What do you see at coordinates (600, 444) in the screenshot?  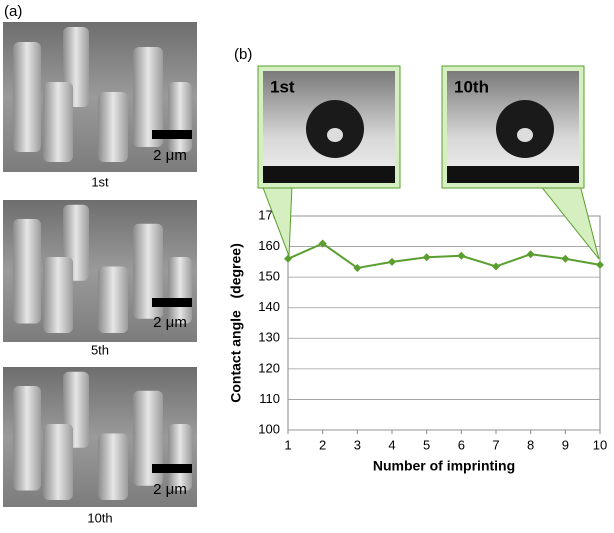 I see `x-tick-label: 10` at bounding box center [600, 444].